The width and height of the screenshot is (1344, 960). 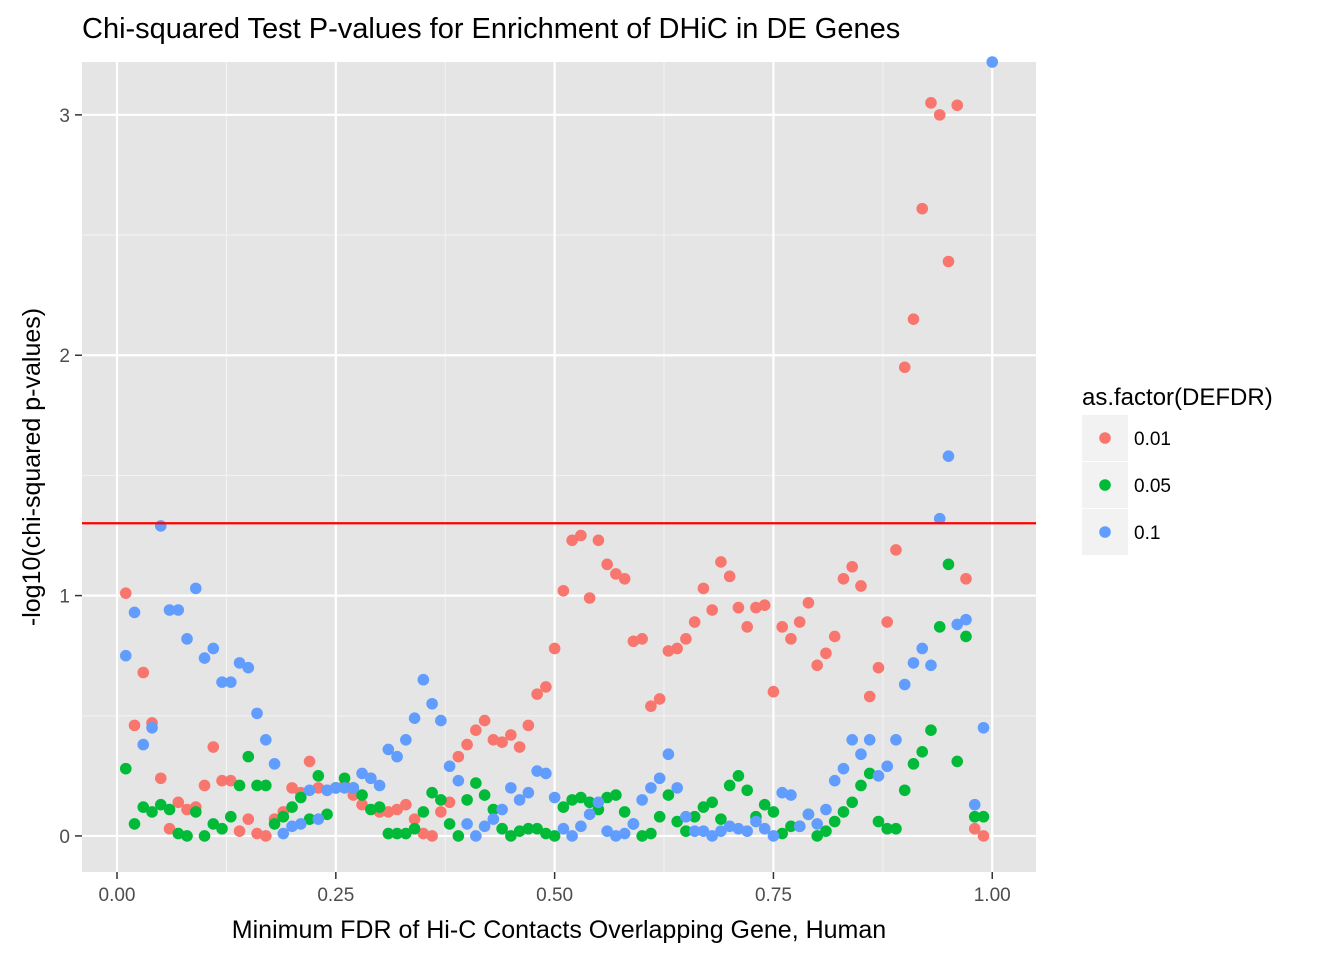 I want to click on x-tick-label: 0.00, so click(x=117, y=895).